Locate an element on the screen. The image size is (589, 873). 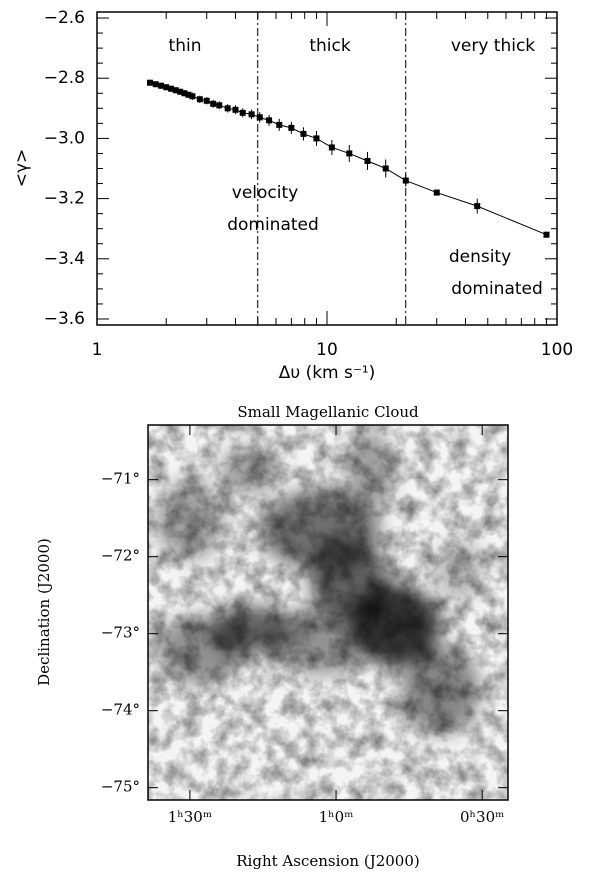
annotation: thin is located at coordinates (185, 46).